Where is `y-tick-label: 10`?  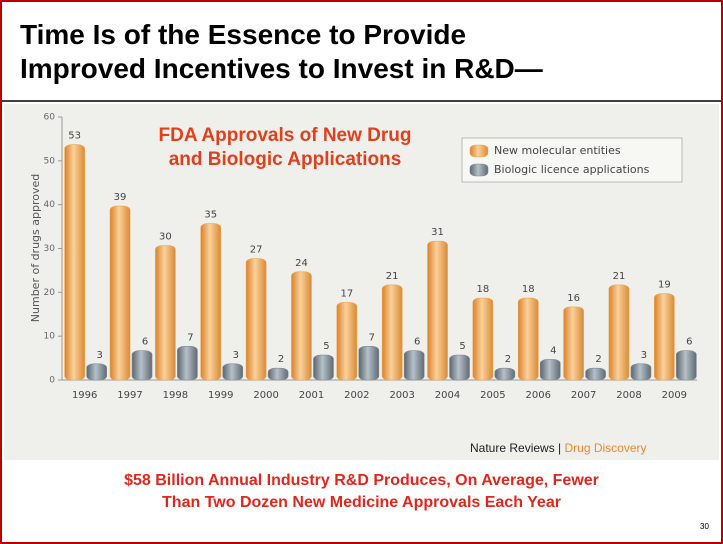
y-tick-label: 10 is located at coordinates (50, 337).